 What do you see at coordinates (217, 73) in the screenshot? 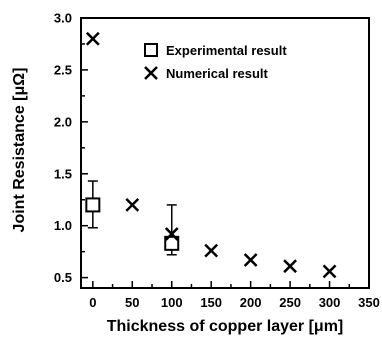
I see `legend-label-numerical: Numerical result` at bounding box center [217, 73].